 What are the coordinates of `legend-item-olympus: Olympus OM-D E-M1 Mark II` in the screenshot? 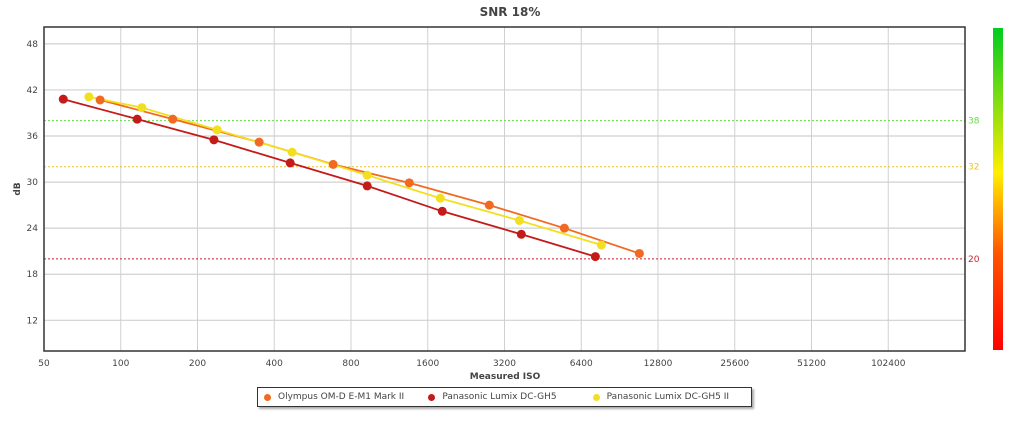 It's located at (343, 397).